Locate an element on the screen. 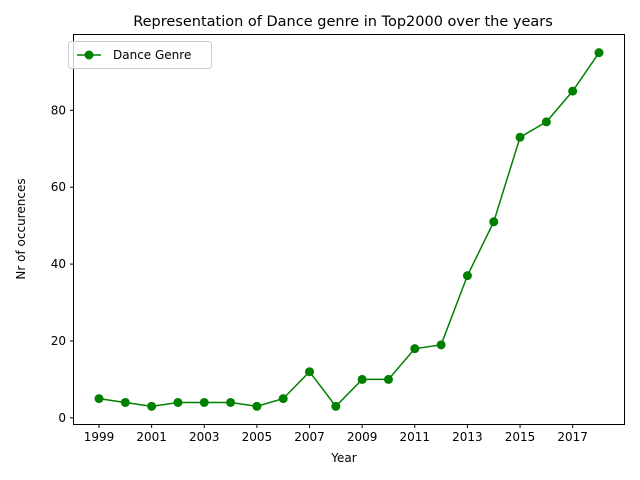 Image resolution: width=640 pixels, height=480 pixels. legend: Dance Genre is located at coordinates (140, 55).